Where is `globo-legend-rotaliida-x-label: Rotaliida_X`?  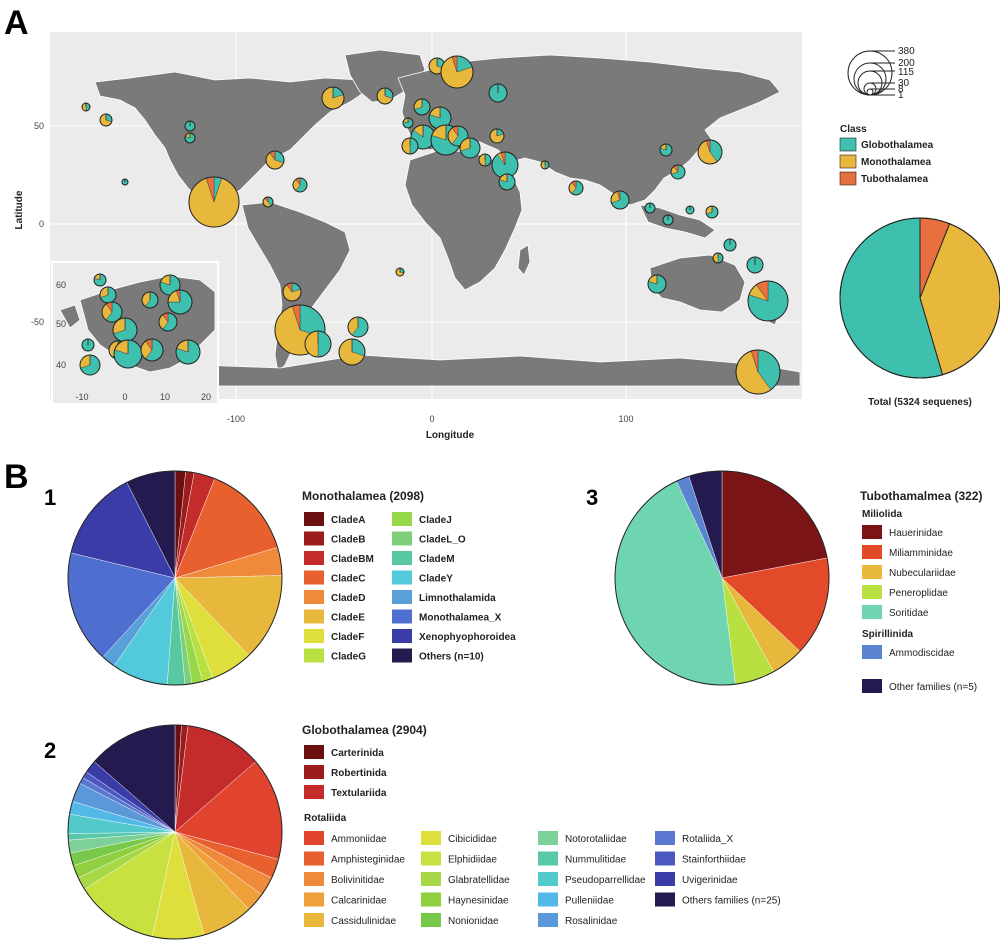 globo-legend-rotaliida-x-label: Rotaliida_X is located at coordinates (707, 839).